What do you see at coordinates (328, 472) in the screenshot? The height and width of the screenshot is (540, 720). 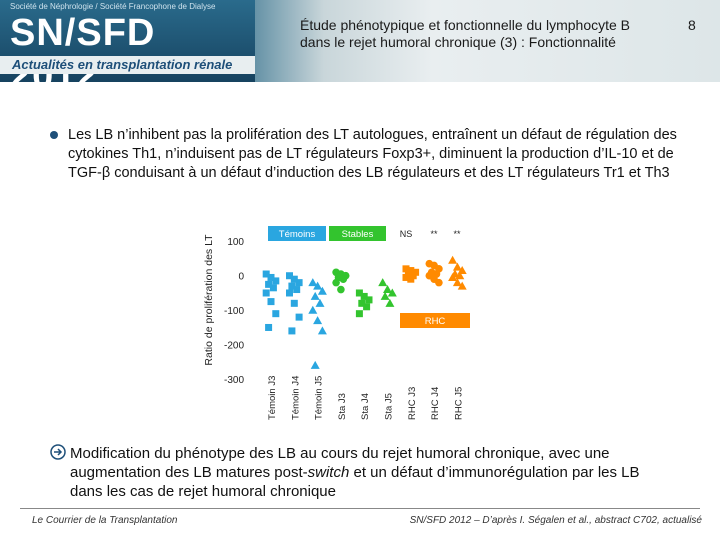 I see `conclusion-italic: switch` at bounding box center [328, 472].